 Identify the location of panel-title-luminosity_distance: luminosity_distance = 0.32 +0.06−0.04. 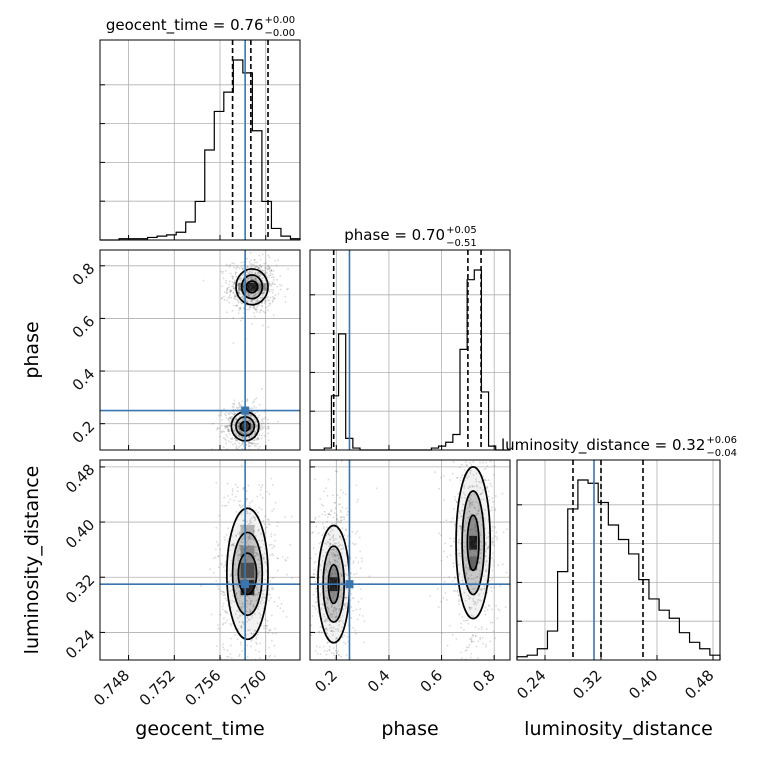
(619, 447).